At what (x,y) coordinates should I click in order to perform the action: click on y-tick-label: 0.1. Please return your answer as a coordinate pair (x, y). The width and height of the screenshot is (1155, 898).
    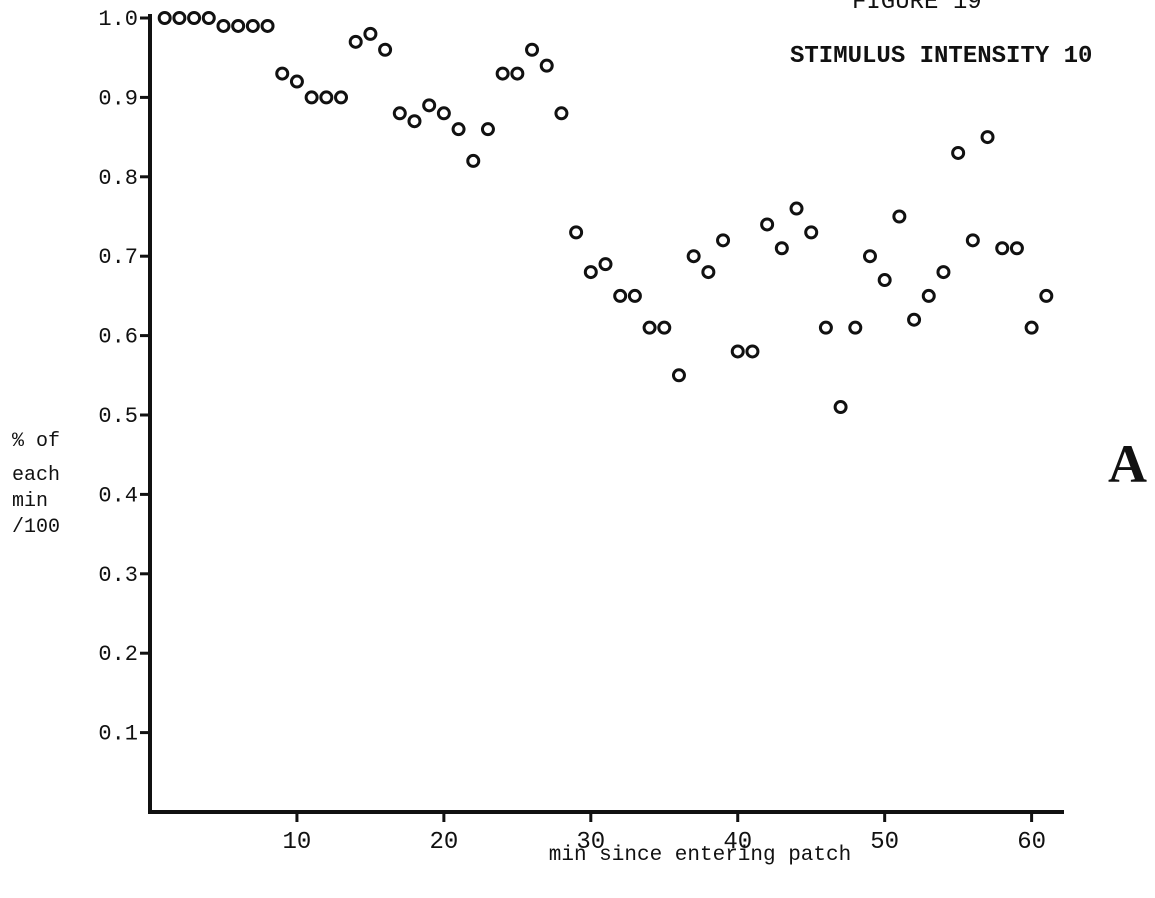
    Looking at the image, I should click on (118, 734).